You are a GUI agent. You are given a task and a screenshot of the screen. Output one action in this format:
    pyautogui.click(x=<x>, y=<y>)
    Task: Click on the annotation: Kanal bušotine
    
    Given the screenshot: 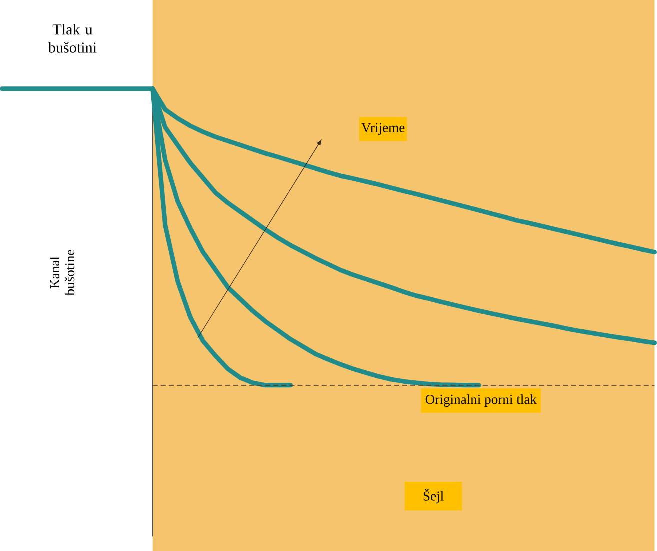 What is the action you would take?
    pyautogui.click(x=62, y=273)
    